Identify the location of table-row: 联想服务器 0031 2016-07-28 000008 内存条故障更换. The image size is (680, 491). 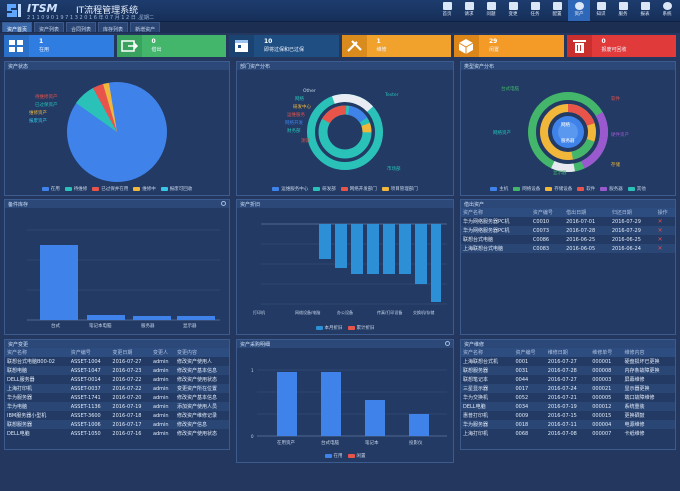
(568, 370).